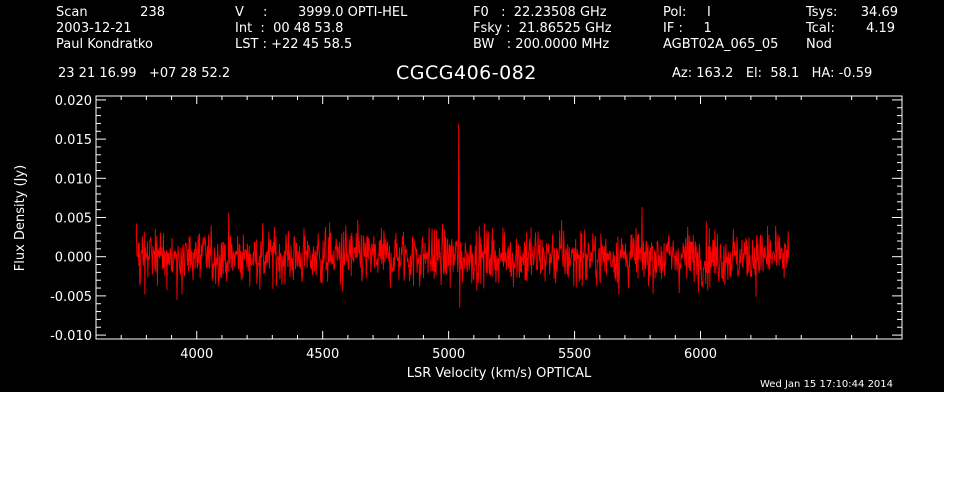 This screenshot has height=490, width=962. What do you see at coordinates (822, 12) in the screenshot?
I see `tsys-label: Tsys:` at bounding box center [822, 12].